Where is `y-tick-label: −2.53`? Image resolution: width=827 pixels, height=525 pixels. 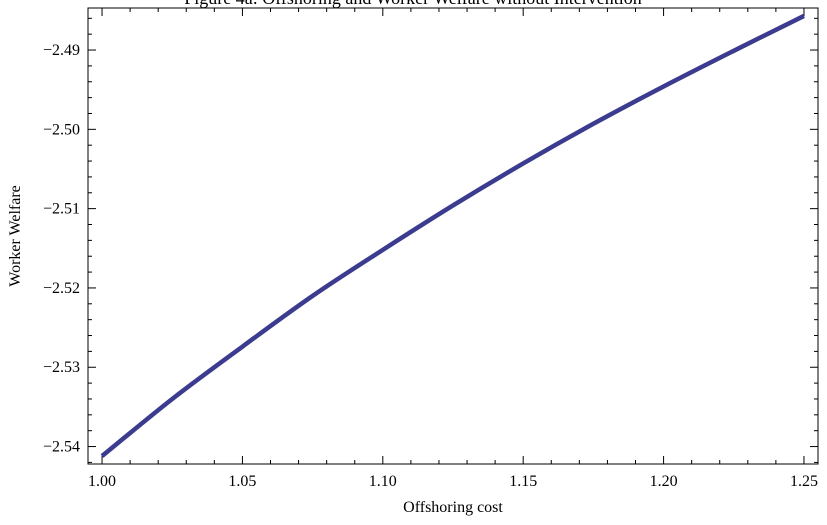
y-tick-label: −2.53 is located at coordinates (61, 367).